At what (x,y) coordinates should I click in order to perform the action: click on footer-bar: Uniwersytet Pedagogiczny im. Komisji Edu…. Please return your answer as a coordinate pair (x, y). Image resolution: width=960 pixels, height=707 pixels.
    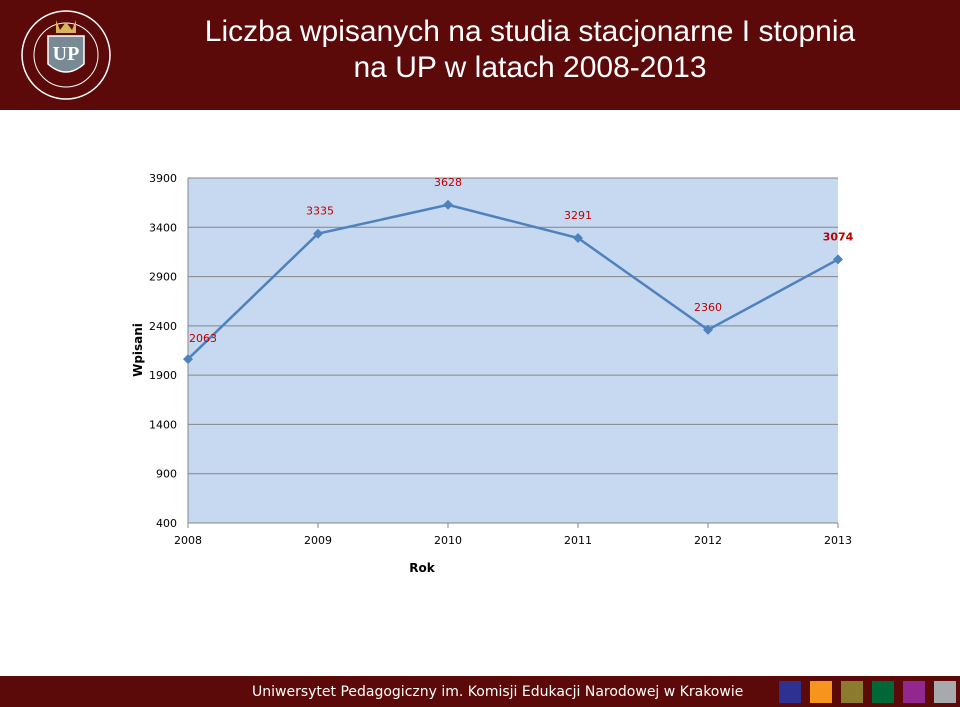
    Looking at the image, I should click on (480, 691).